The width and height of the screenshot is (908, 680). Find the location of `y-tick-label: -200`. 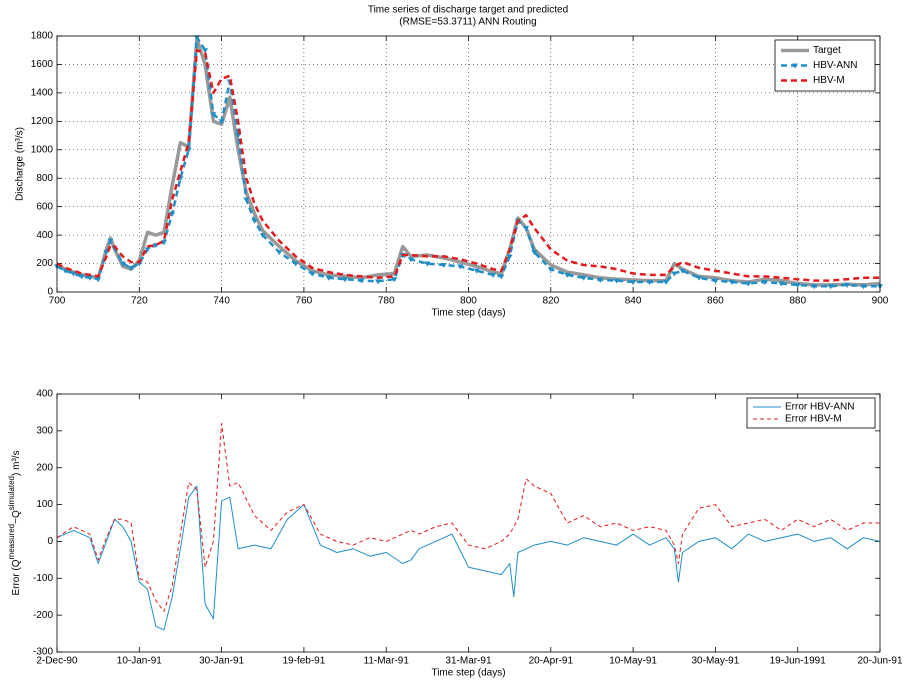

y-tick-label: -200 is located at coordinates (43, 615).